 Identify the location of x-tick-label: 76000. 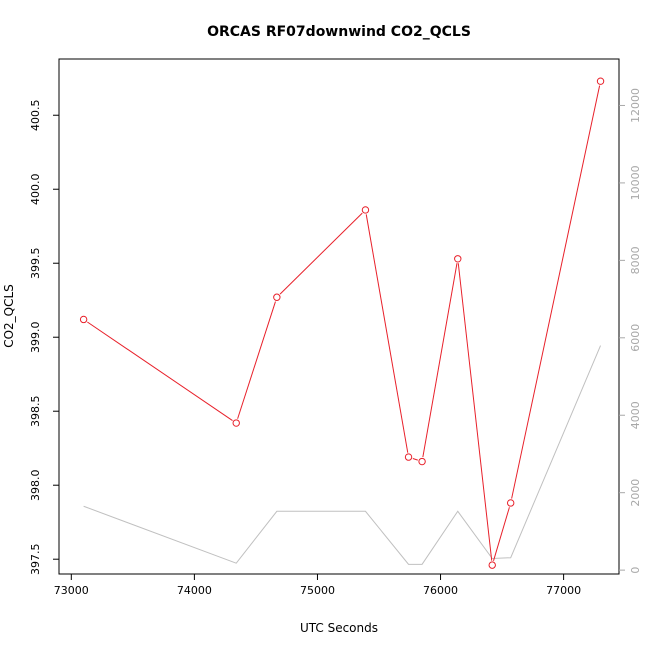
(440, 590).